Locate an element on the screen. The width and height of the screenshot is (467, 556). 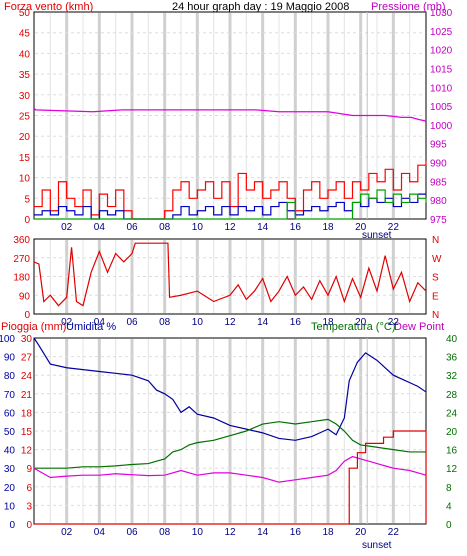
x-tick-p3-12: 12 is located at coordinates (230, 532).